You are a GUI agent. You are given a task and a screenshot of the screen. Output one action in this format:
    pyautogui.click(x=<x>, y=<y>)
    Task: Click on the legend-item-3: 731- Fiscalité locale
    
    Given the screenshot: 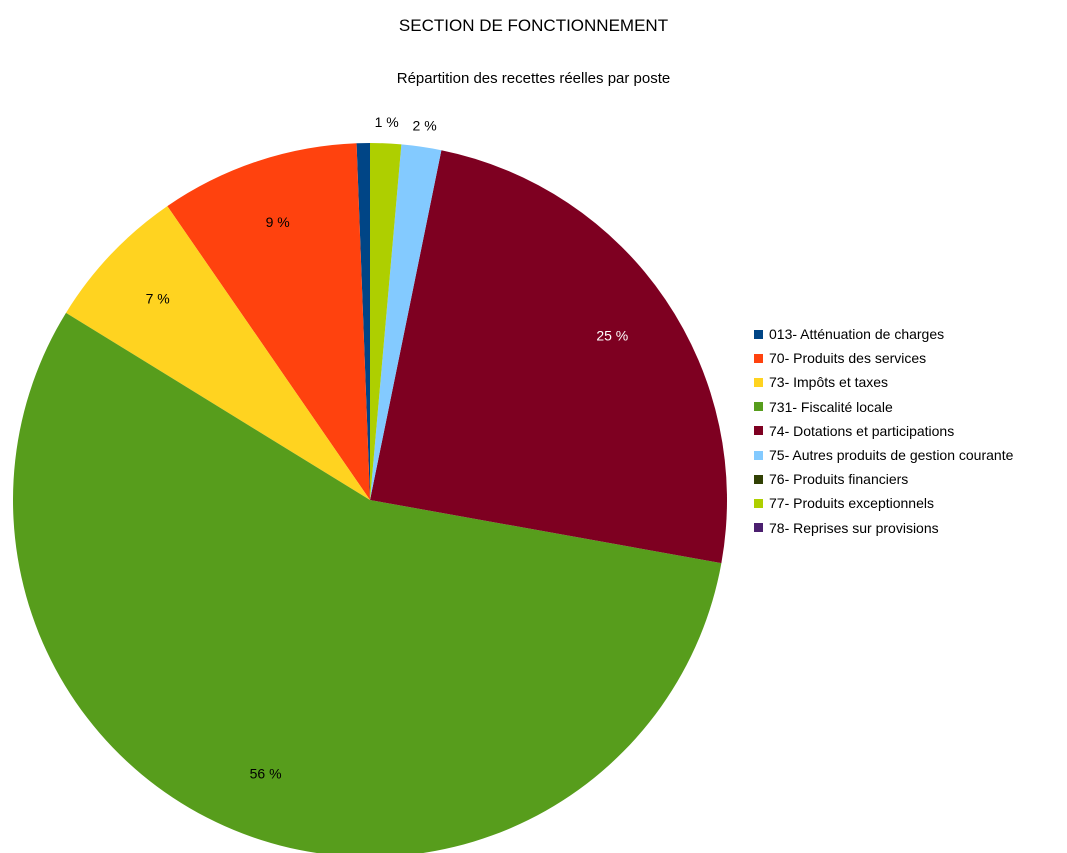 What is the action you would take?
    pyautogui.click(x=883, y=407)
    